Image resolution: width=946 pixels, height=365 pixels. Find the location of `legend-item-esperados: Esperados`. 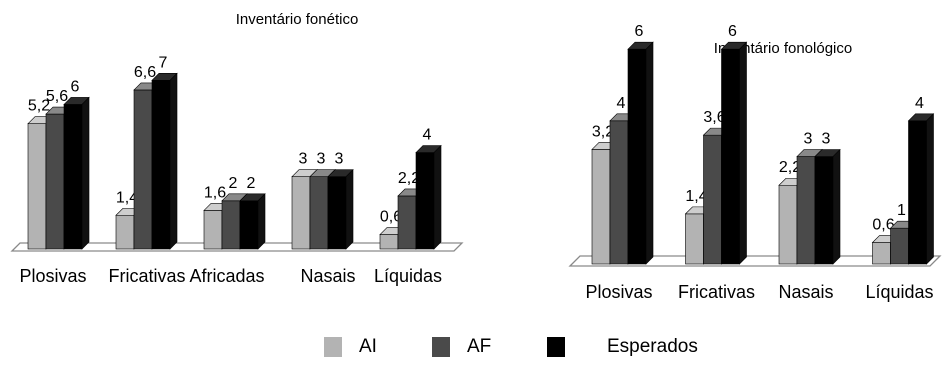

legend-item-esperados: Esperados is located at coordinates (622, 347).